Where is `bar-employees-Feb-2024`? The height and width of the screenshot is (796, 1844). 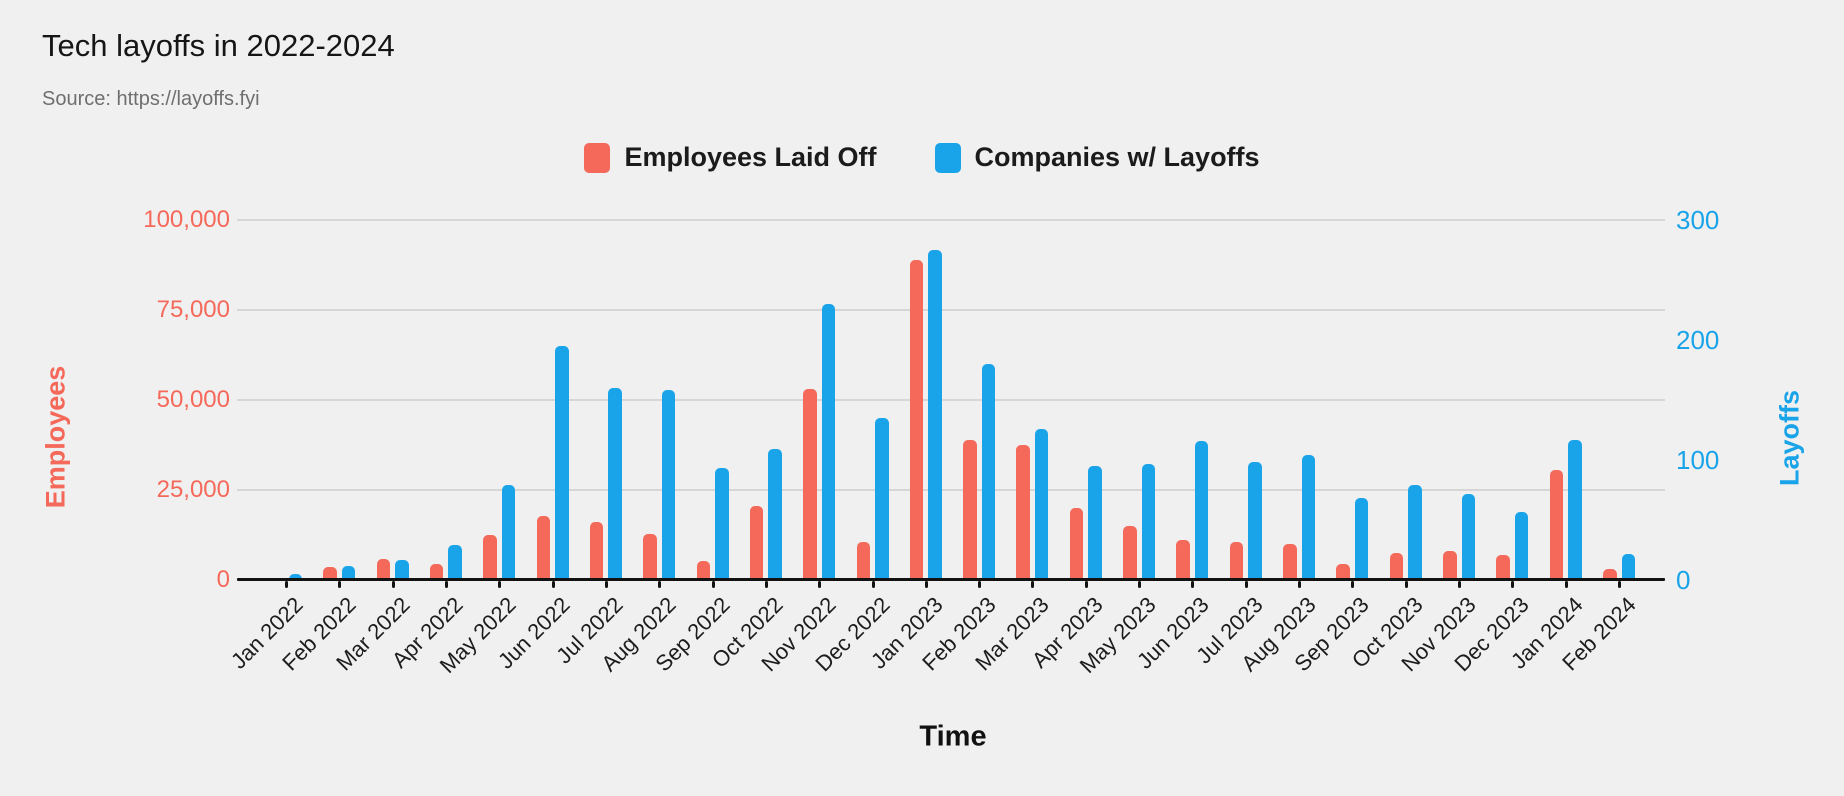 bar-employees-Feb-2024 is located at coordinates (1610, 574).